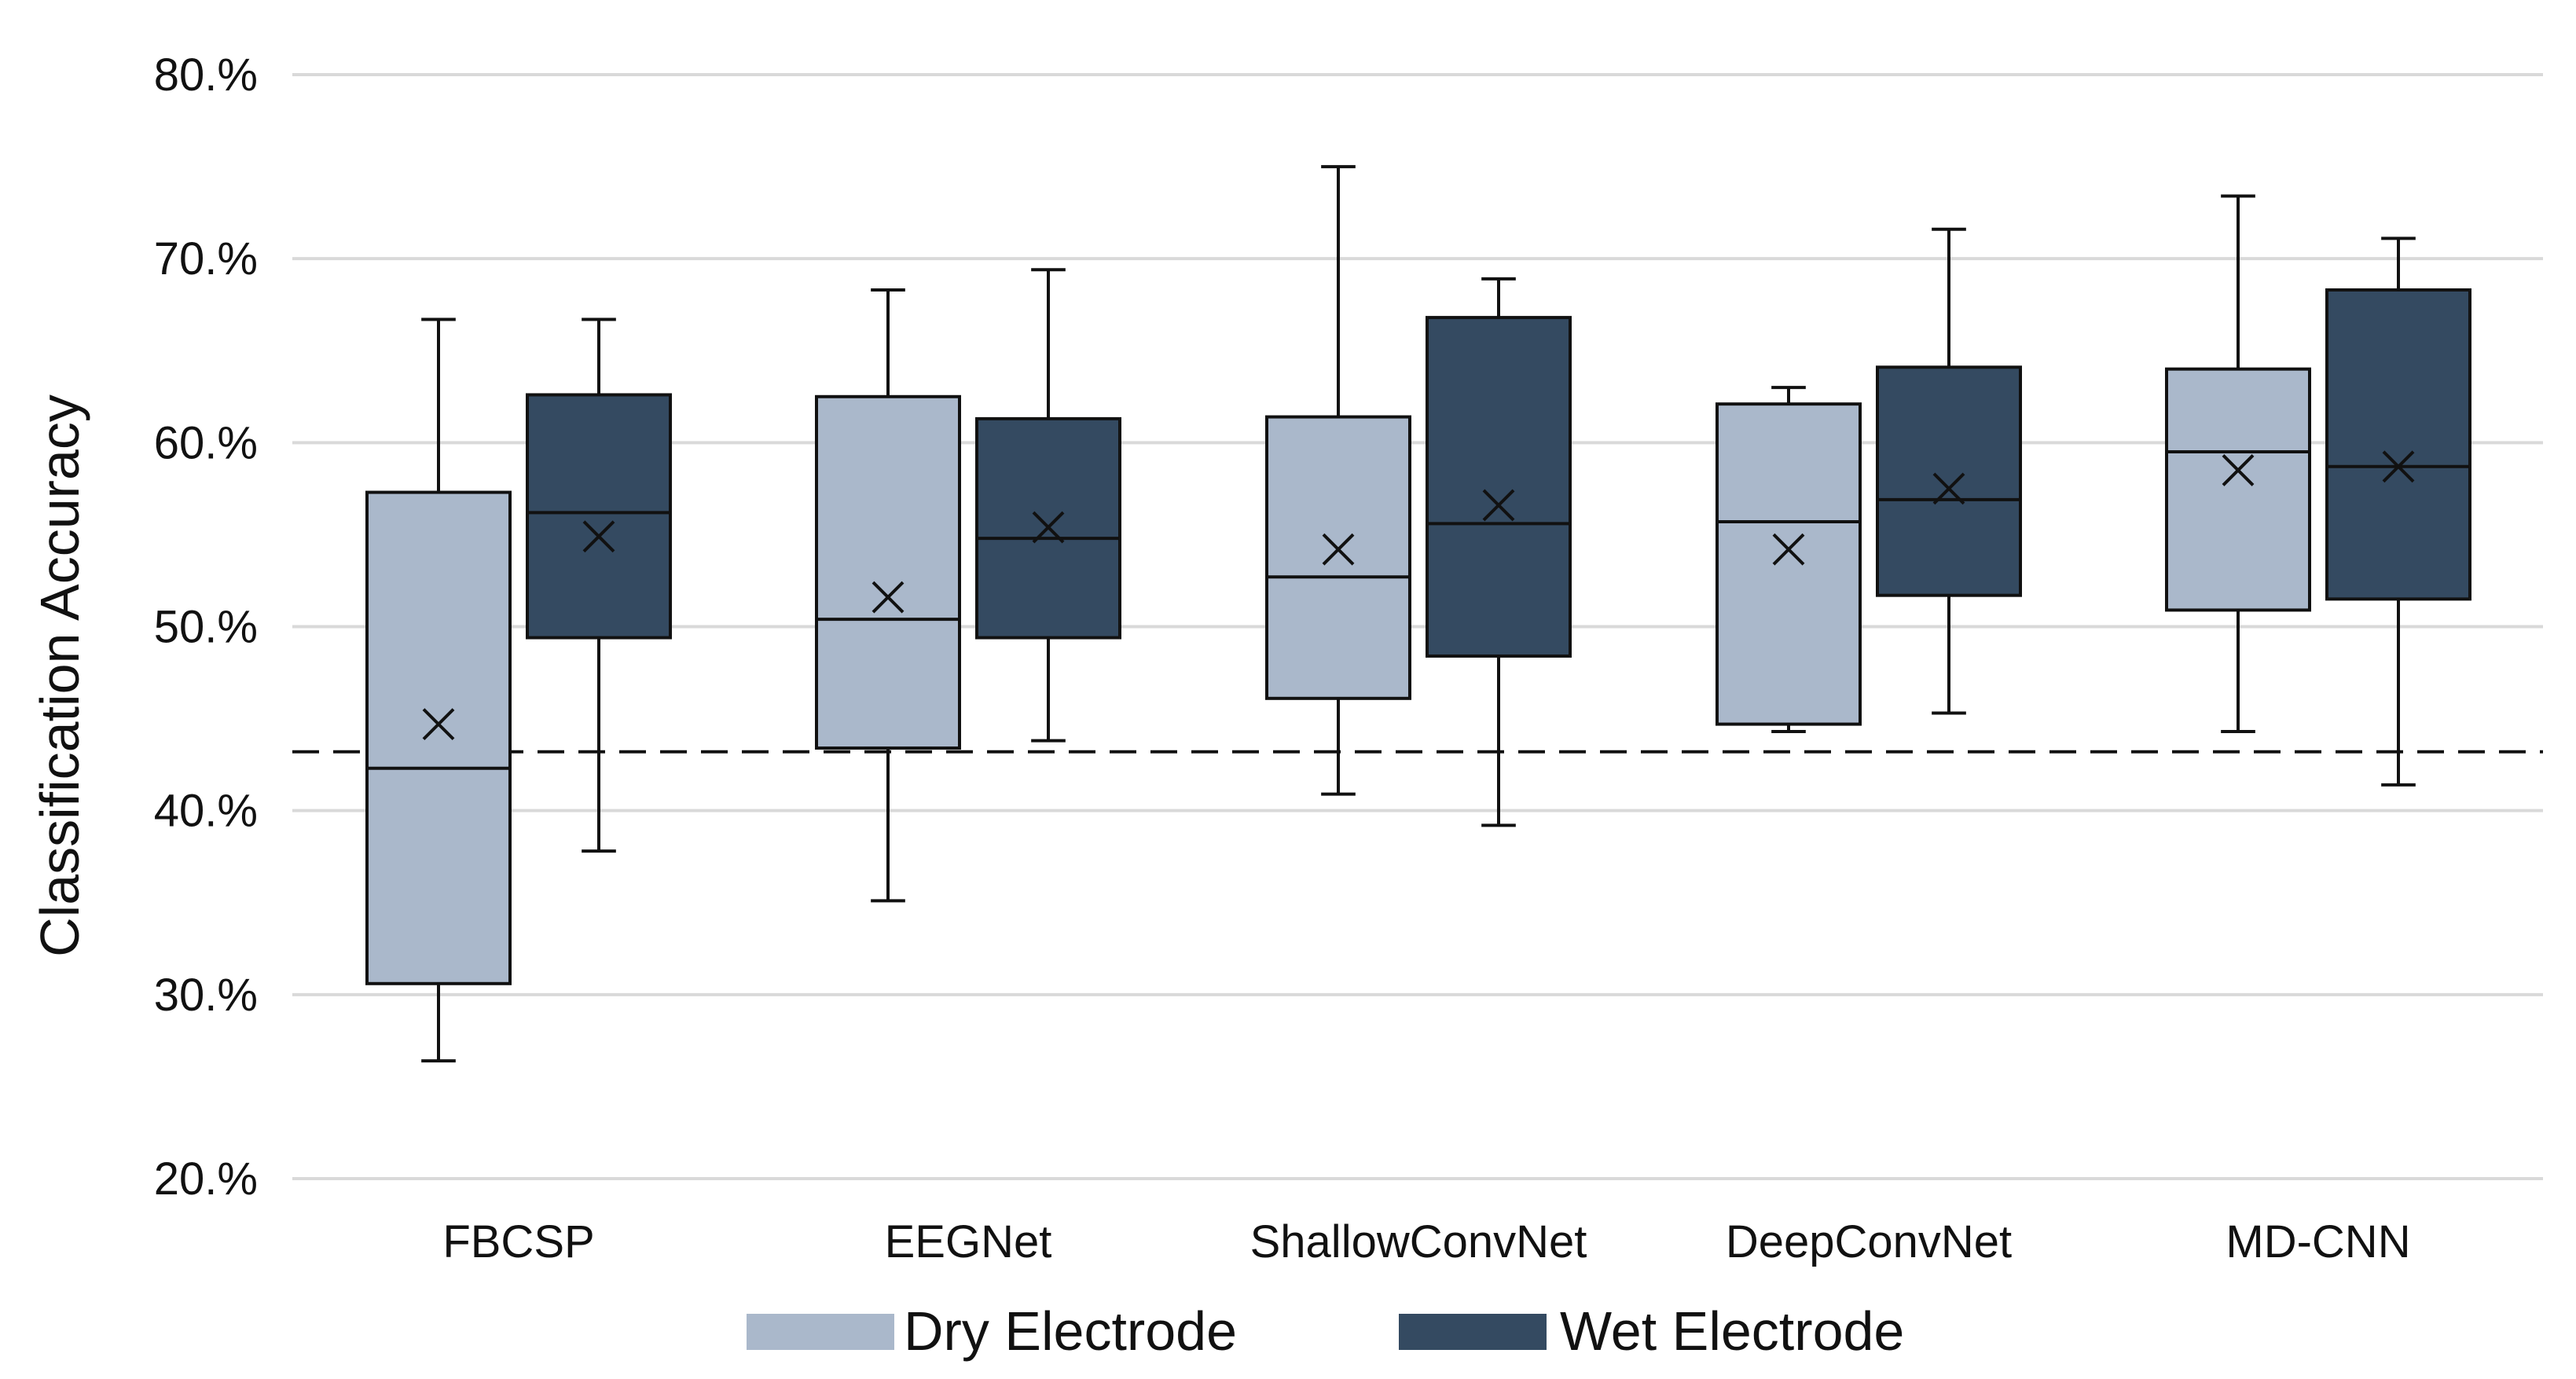 This screenshot has height=1379, width=2576. What do you see at coordinates (1070, 1331) in the screenshot?
I see `legend-label-dry: Dry Electrode` at bounding box center [1070, 1331].